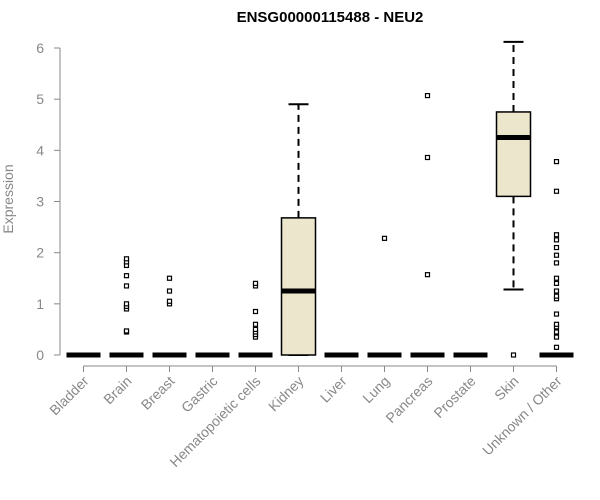 Image resolution: width=600 pixels, height=500 pixels. Describe the element at coordinates (40, 48) in the screenshot. I see `y-tick-label: 6` at that location.